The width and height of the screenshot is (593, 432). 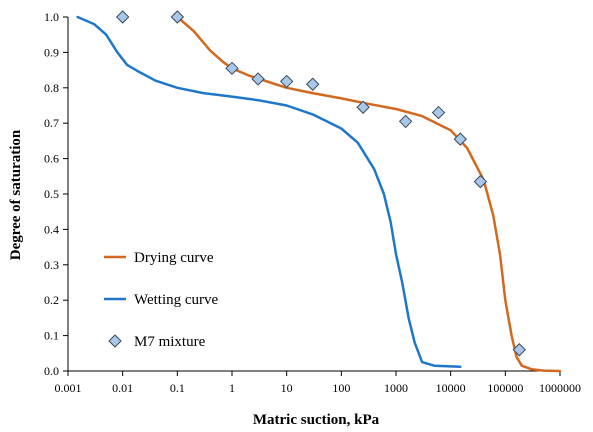 What do you see at coordinates (177, 388) in the screenshot?
I see `x-tick-label: 0.1` at bounding box center [177, 388].